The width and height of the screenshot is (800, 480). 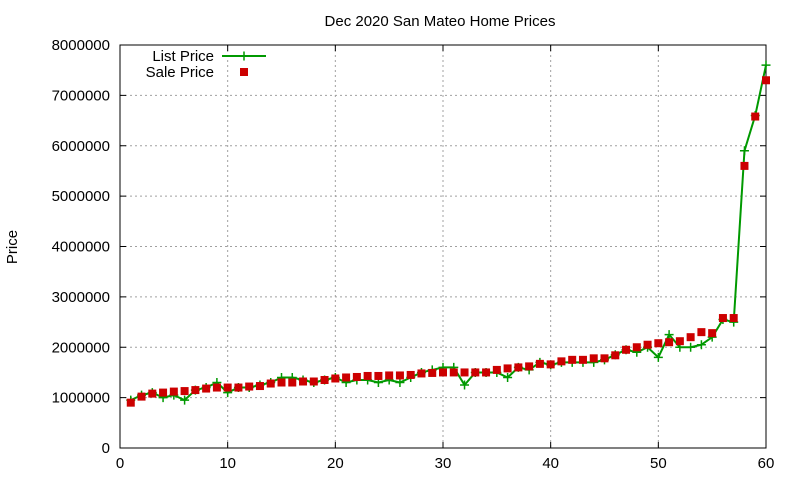 I want to click on y-tick-label: 4000000, so click(x=81, y=247).